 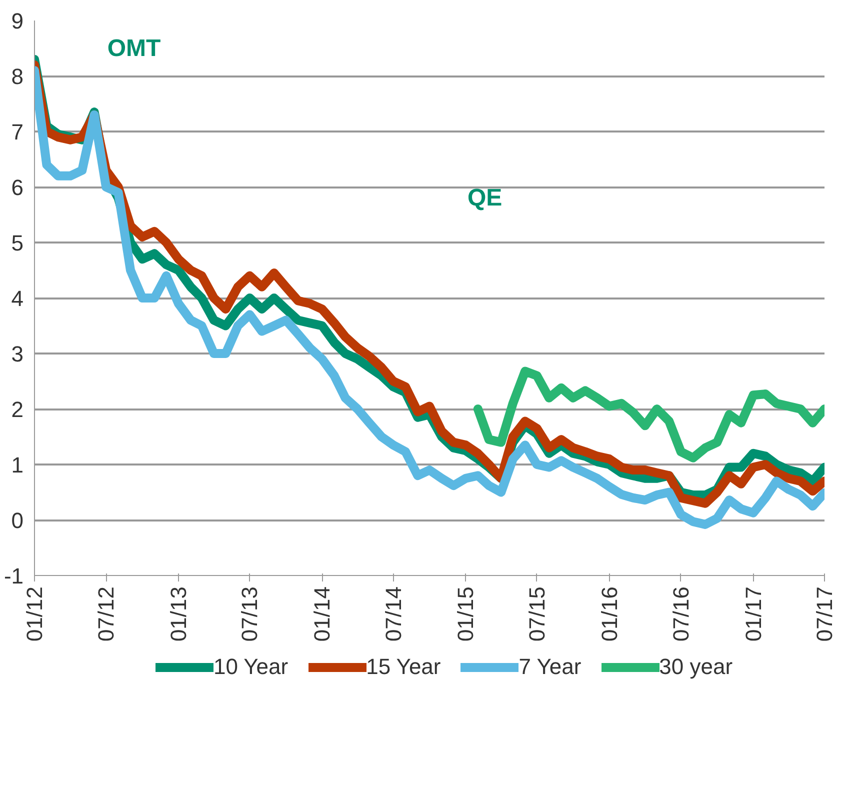 I want to click on legend-label: 10 Year, so click(x=250, y=667).